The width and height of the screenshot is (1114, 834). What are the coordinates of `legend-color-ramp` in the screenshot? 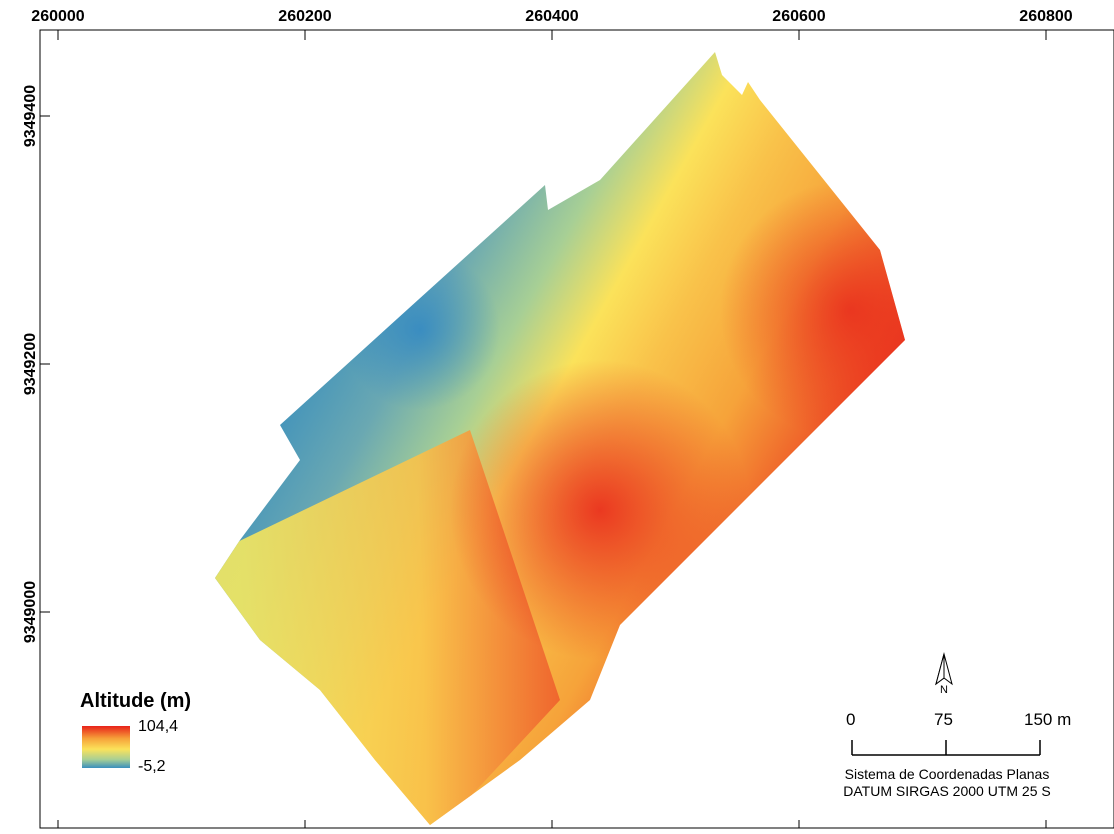 It's located at (106, 747).